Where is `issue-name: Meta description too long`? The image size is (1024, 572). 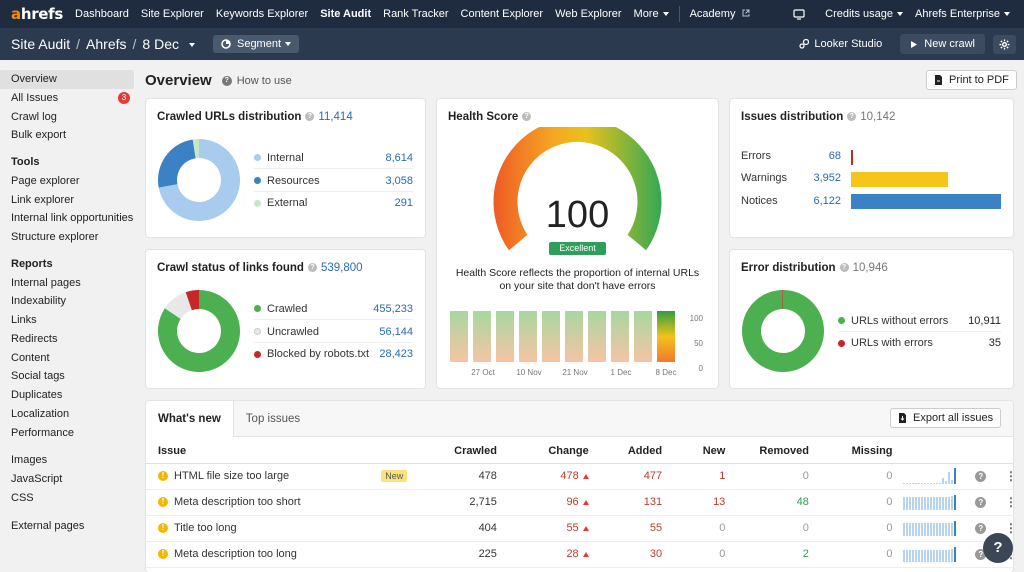
issue-name: Meta description too long is located at coordinates (235, 554).